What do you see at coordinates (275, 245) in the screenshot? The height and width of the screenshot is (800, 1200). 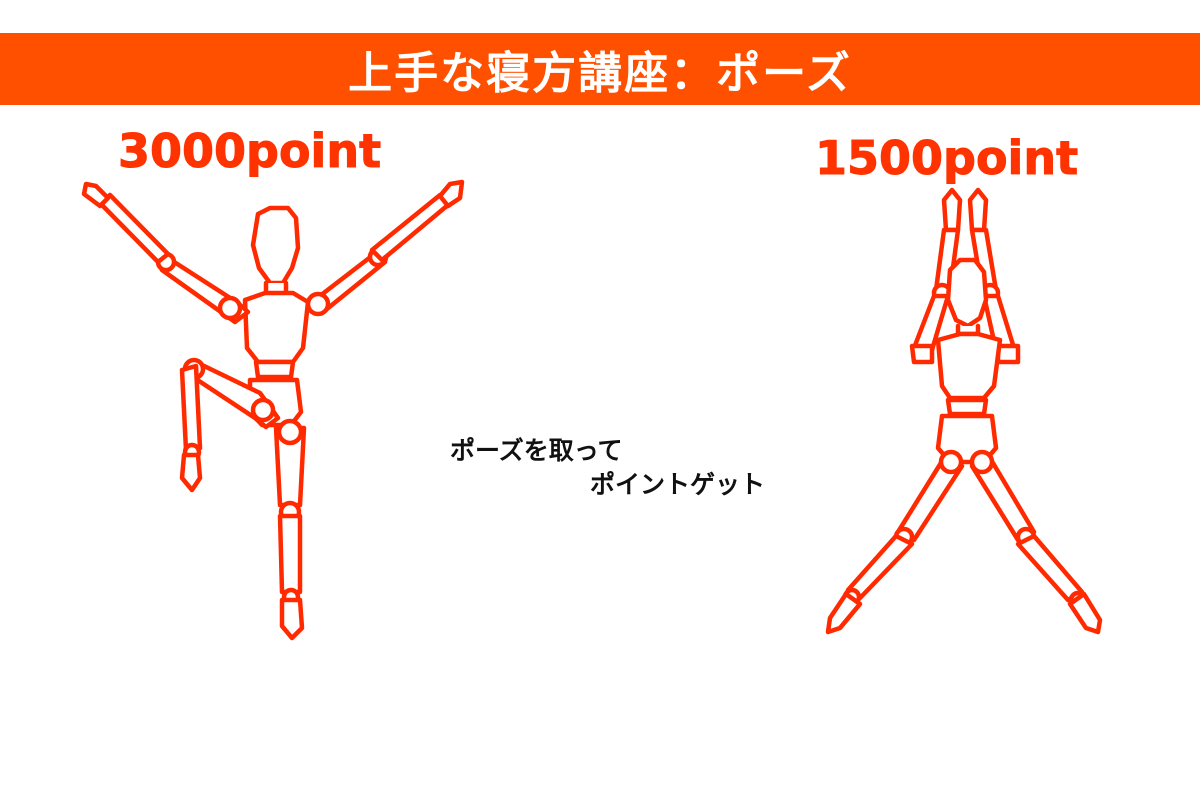 I see `left-figure-head` at bounding box center [275, 245].